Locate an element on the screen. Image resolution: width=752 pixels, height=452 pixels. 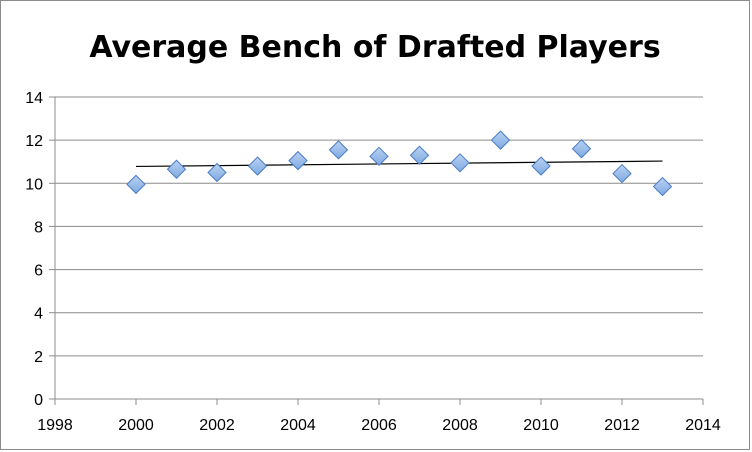
x-tick-label: 2004 is located at coordinates (298, 425).